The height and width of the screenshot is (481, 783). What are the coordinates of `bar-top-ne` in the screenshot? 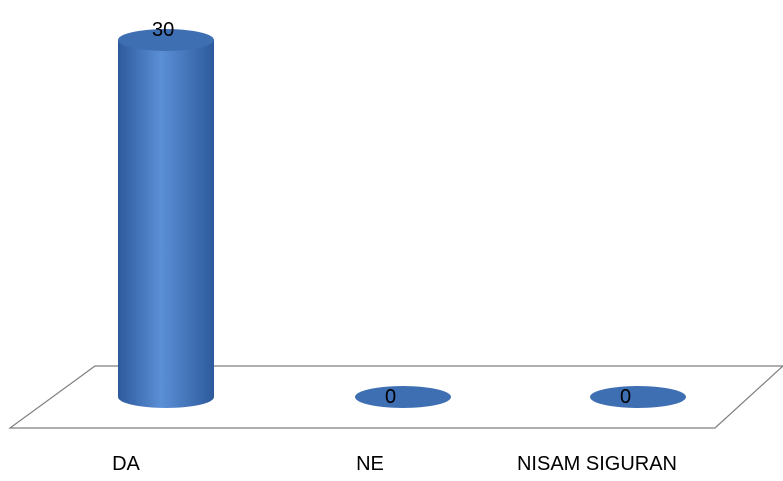 It's located at (403, 397).